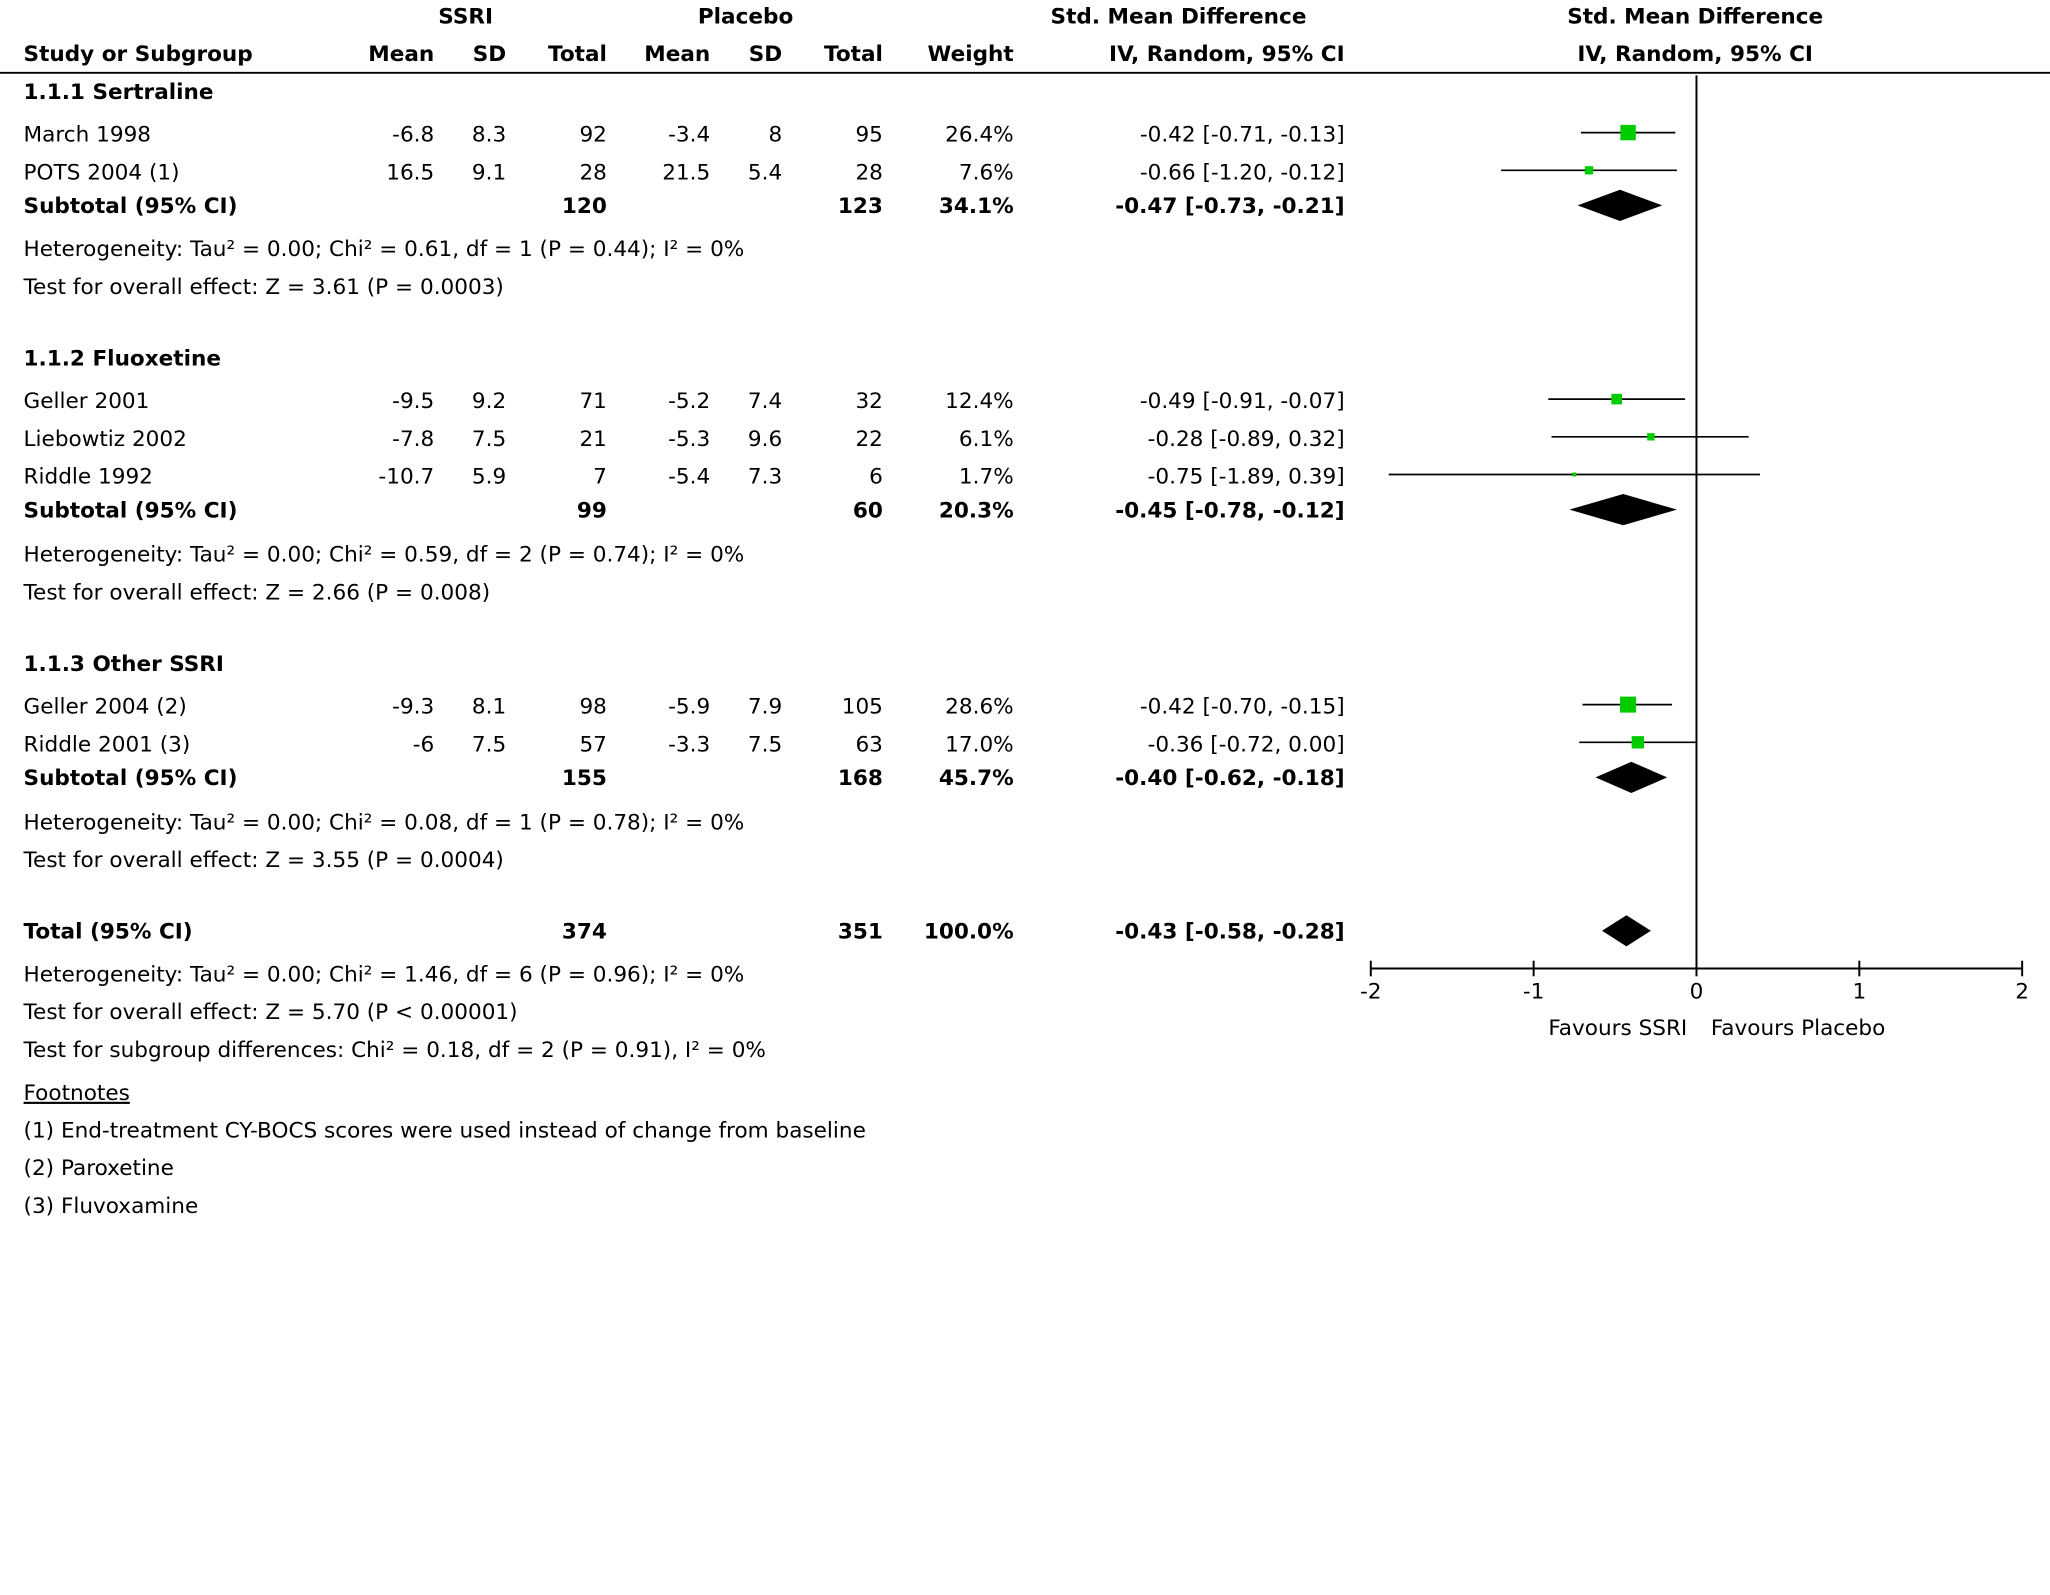 The width and height of the screenshot is (2050, 1595). I want to click on weight-cell: 17.0%, so click(979, 744).